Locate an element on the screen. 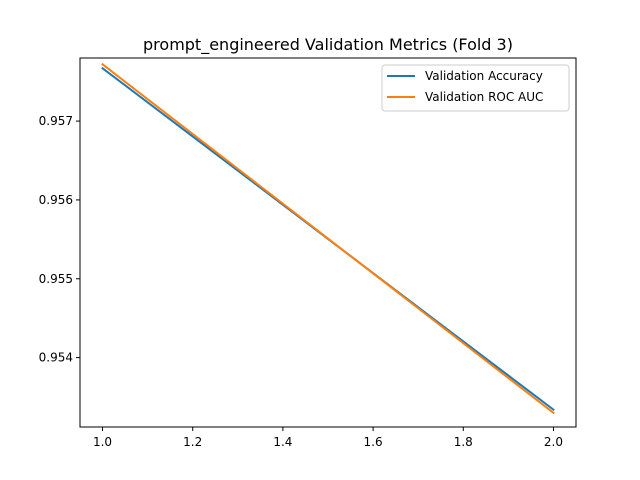  y-axis: 0.954 0.955 0.956 0.957 is located at coordinates (59, 239).